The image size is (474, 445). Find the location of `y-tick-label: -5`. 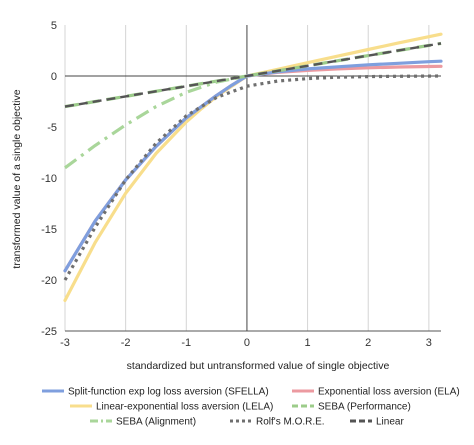

y-tick-label: -5 is located at coordinates (52, 128).